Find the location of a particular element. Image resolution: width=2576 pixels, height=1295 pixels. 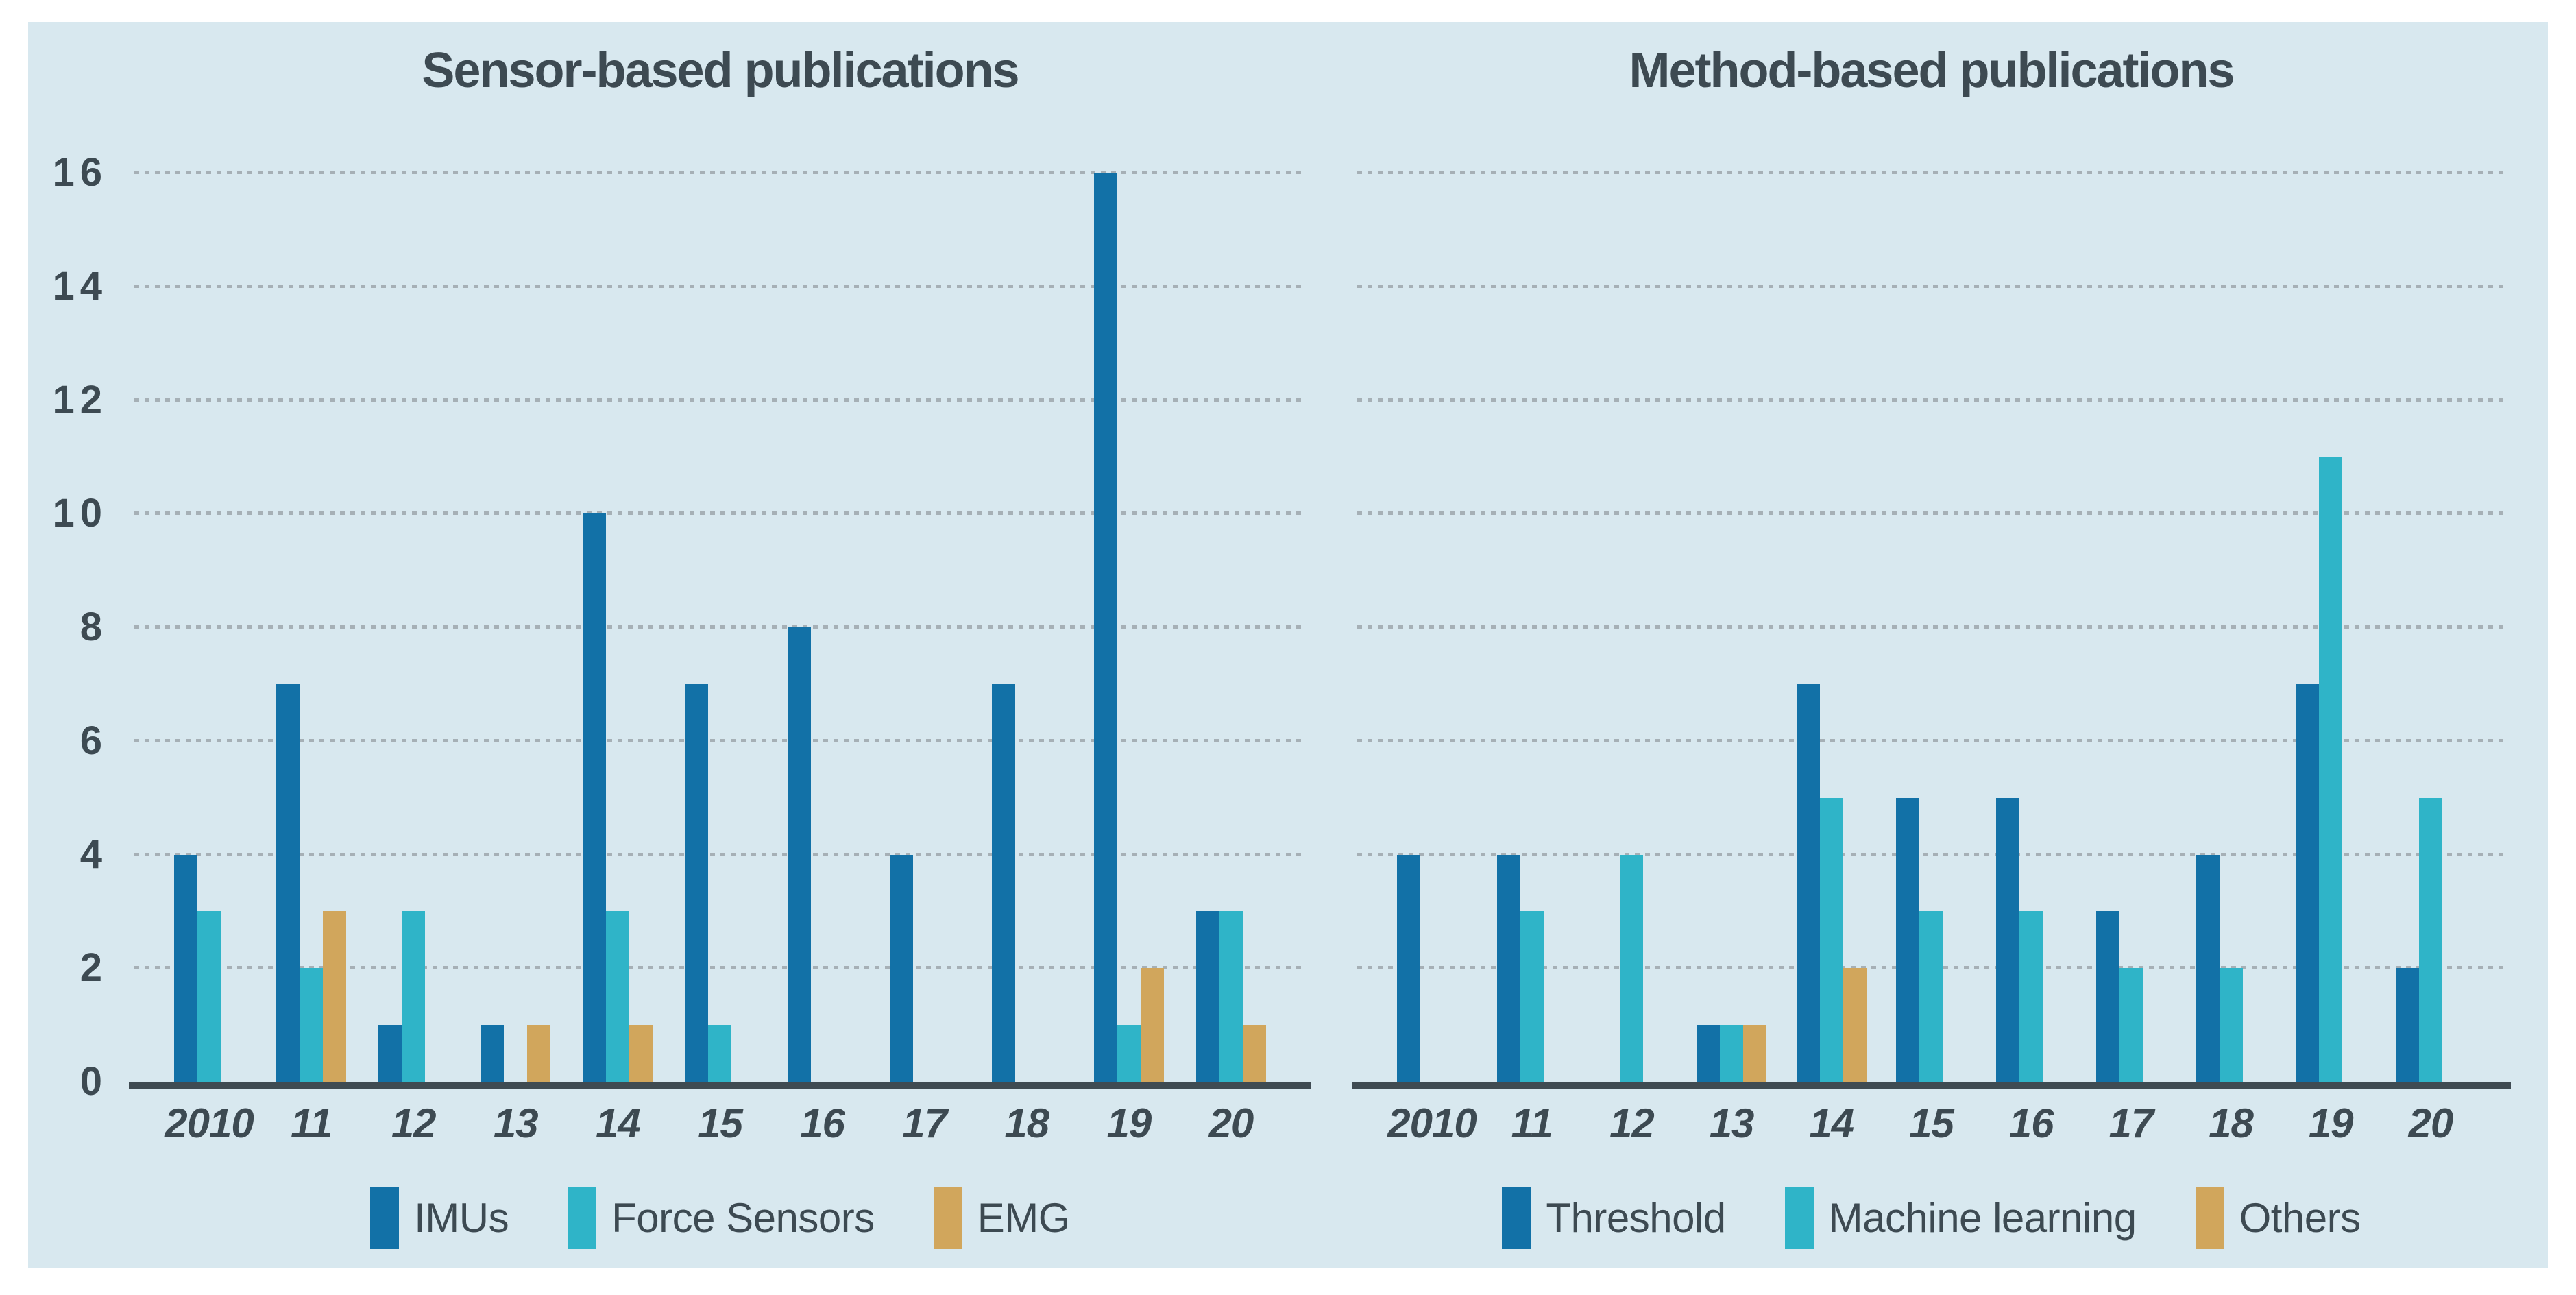

bar-group-15: 15 is located at coordinates (1931, 659).